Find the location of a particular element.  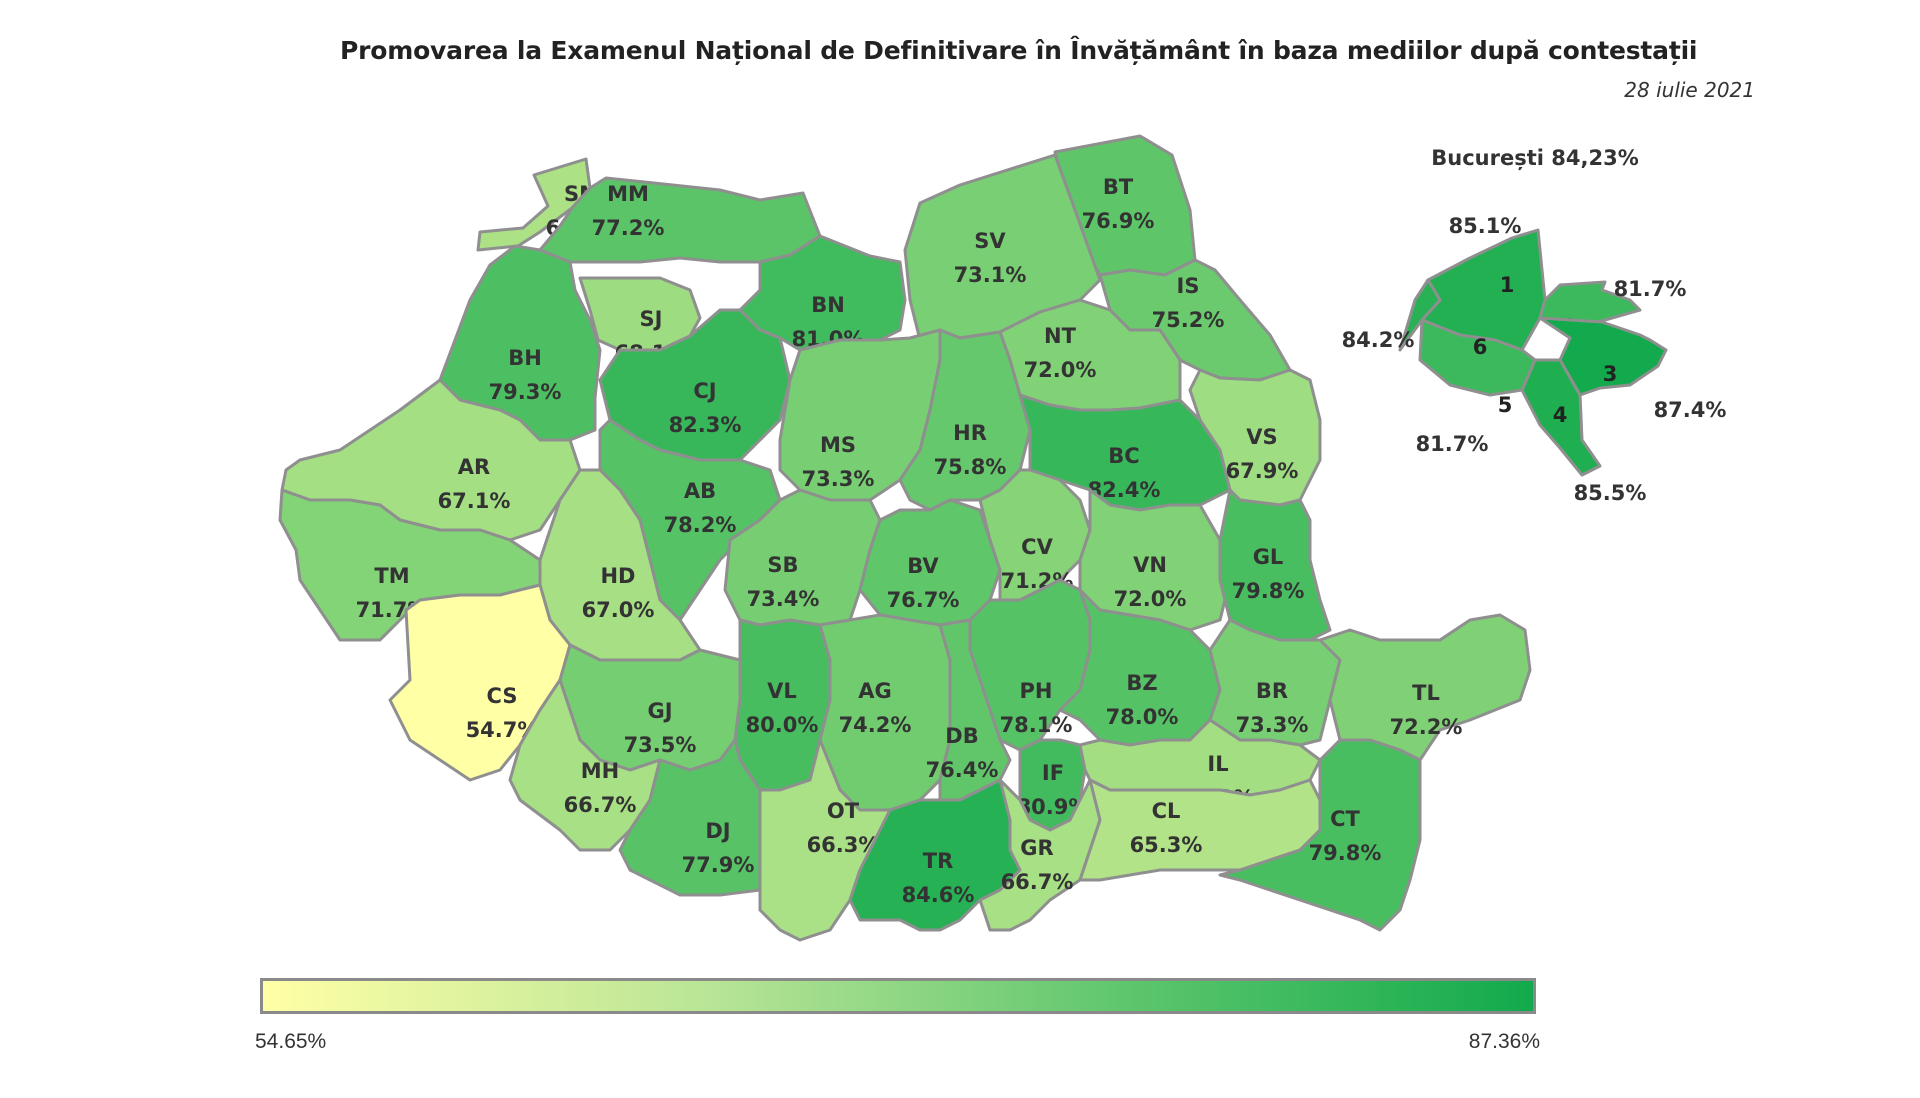

county-code-label: NT is located at coordinates (1060, 336).